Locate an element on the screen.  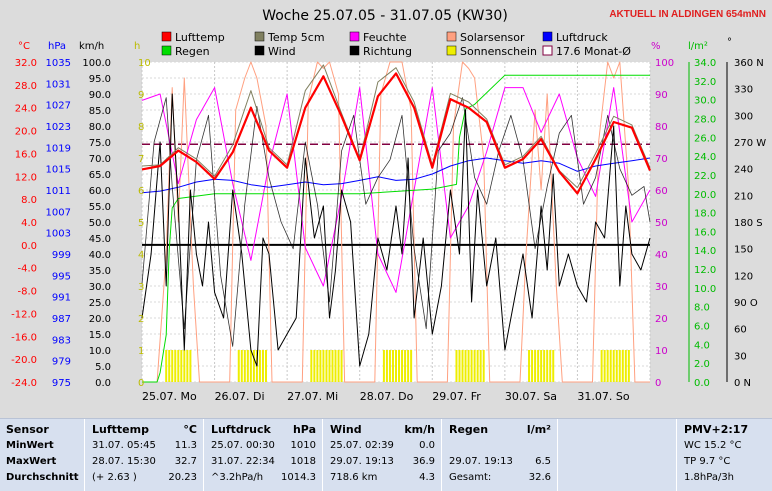
stats-wind-distance: 718.6 km is located at coordinates (354, 477).